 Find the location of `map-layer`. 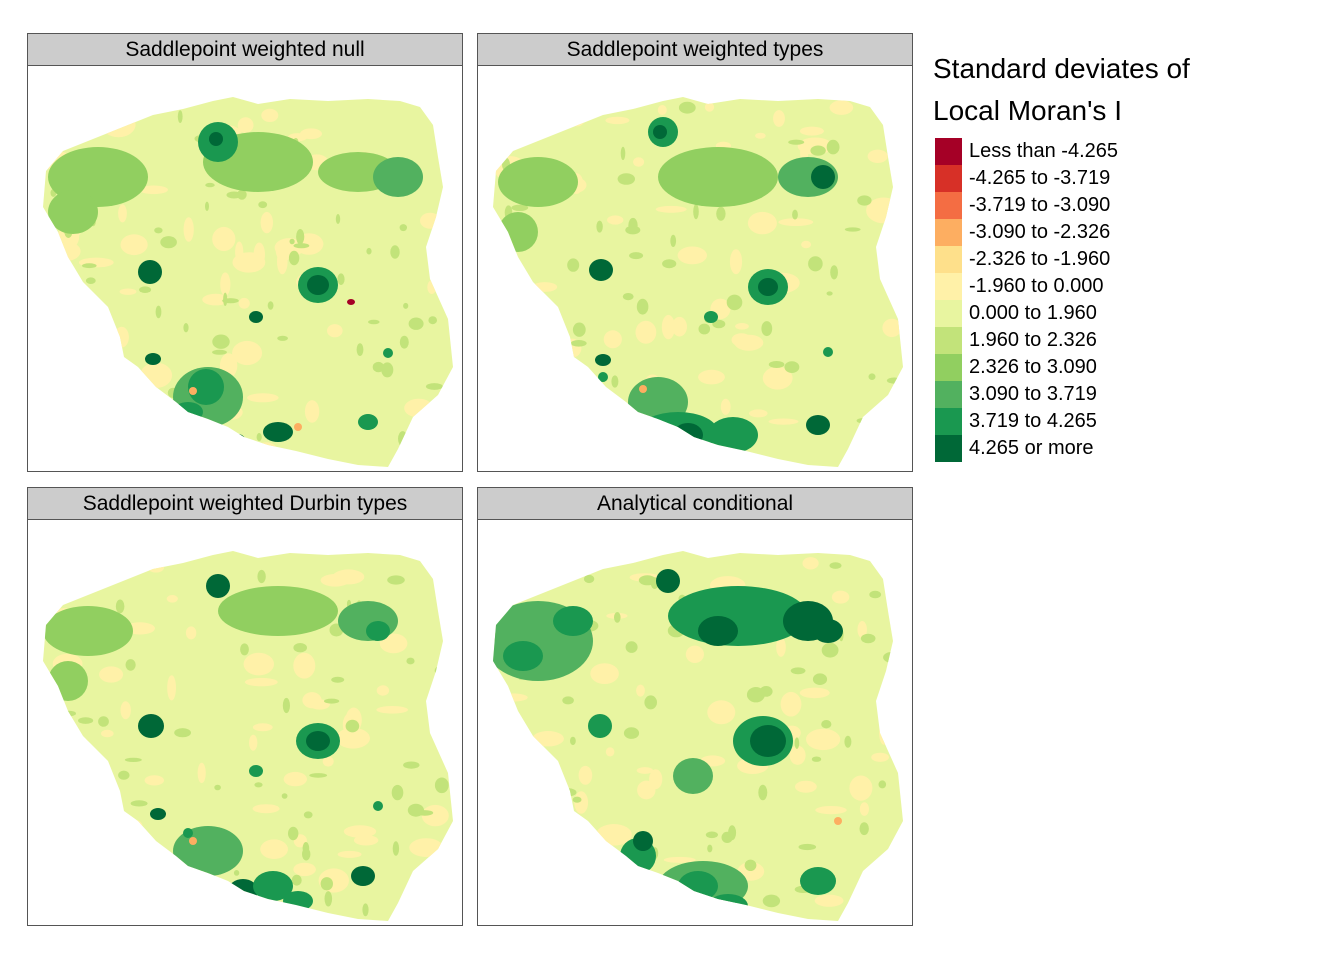

map-layer is located at coordinates (248, 282).